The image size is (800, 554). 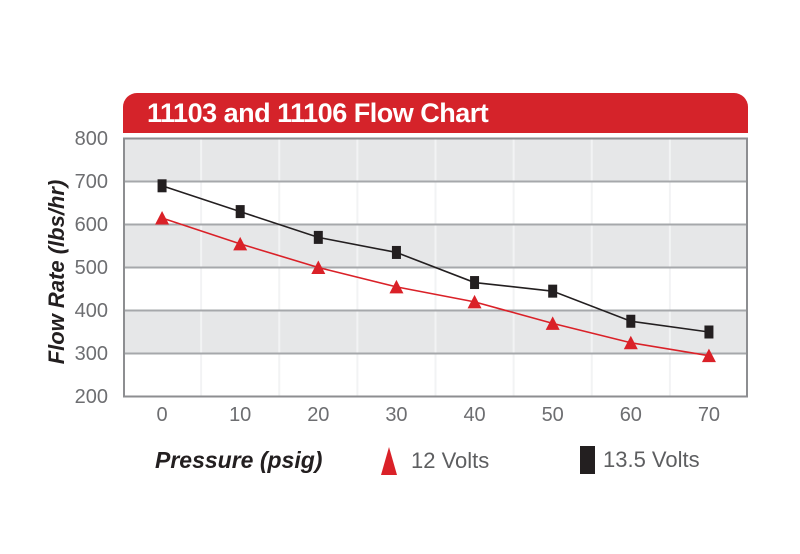 What do you see at coordinates (474, 415) in the screenshot?
I see `x-tick-label: 40` at bounding box center [474, 415].